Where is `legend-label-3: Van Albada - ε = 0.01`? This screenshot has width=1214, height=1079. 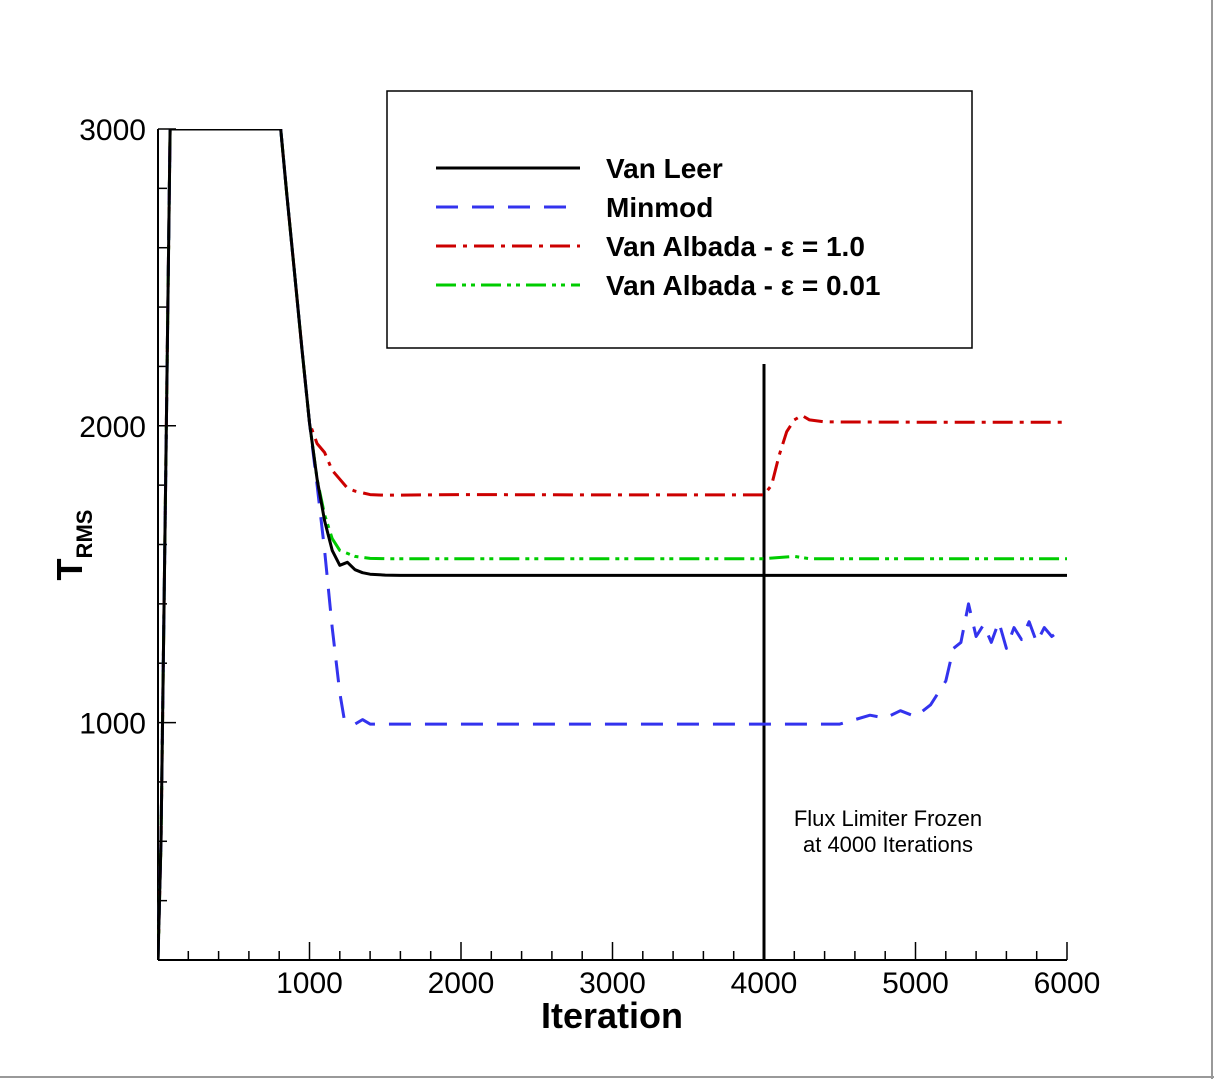
legend-label-3: Van Albada - ε = 0.01 is located at coordinates (743, 285).